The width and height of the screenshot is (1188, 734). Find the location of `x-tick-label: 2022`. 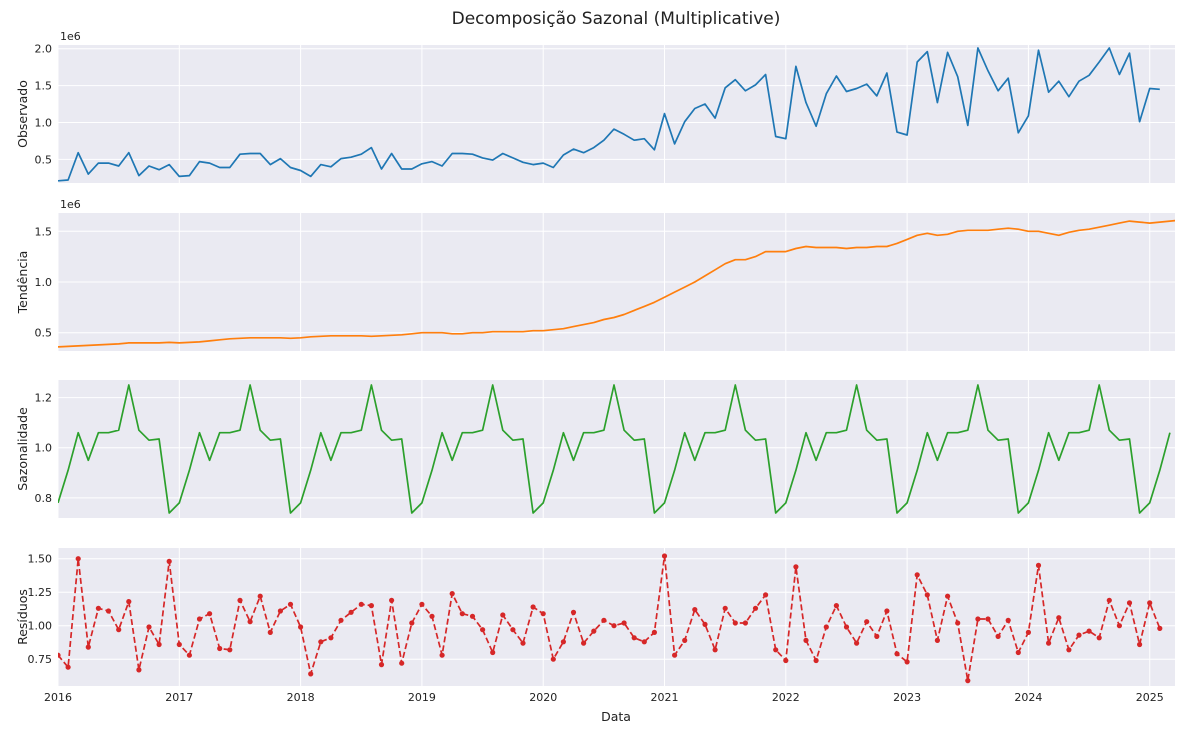

x-tick-label: 2022 is located at coordinates (786, 697).